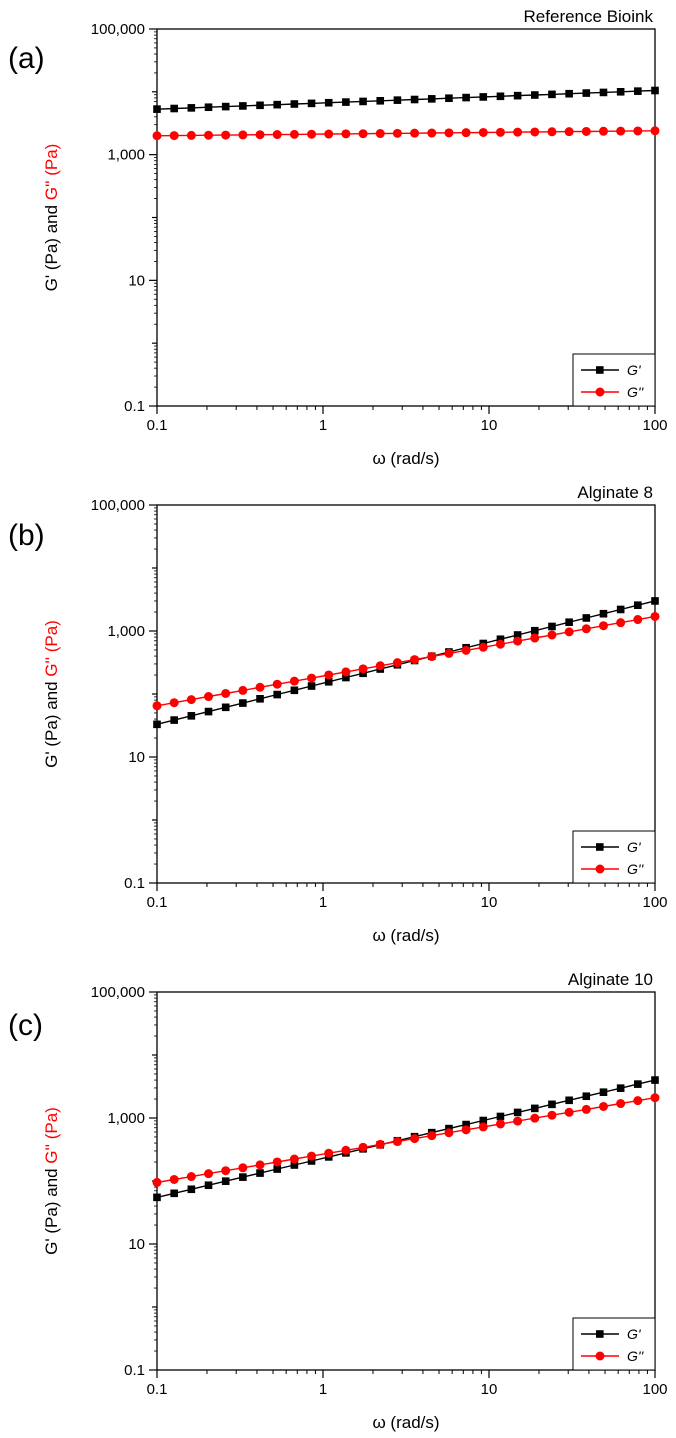 Image resolution: width=676 pixels, height=1438 pixels. I want to click on series-g-double-prime, so click(406, 661).